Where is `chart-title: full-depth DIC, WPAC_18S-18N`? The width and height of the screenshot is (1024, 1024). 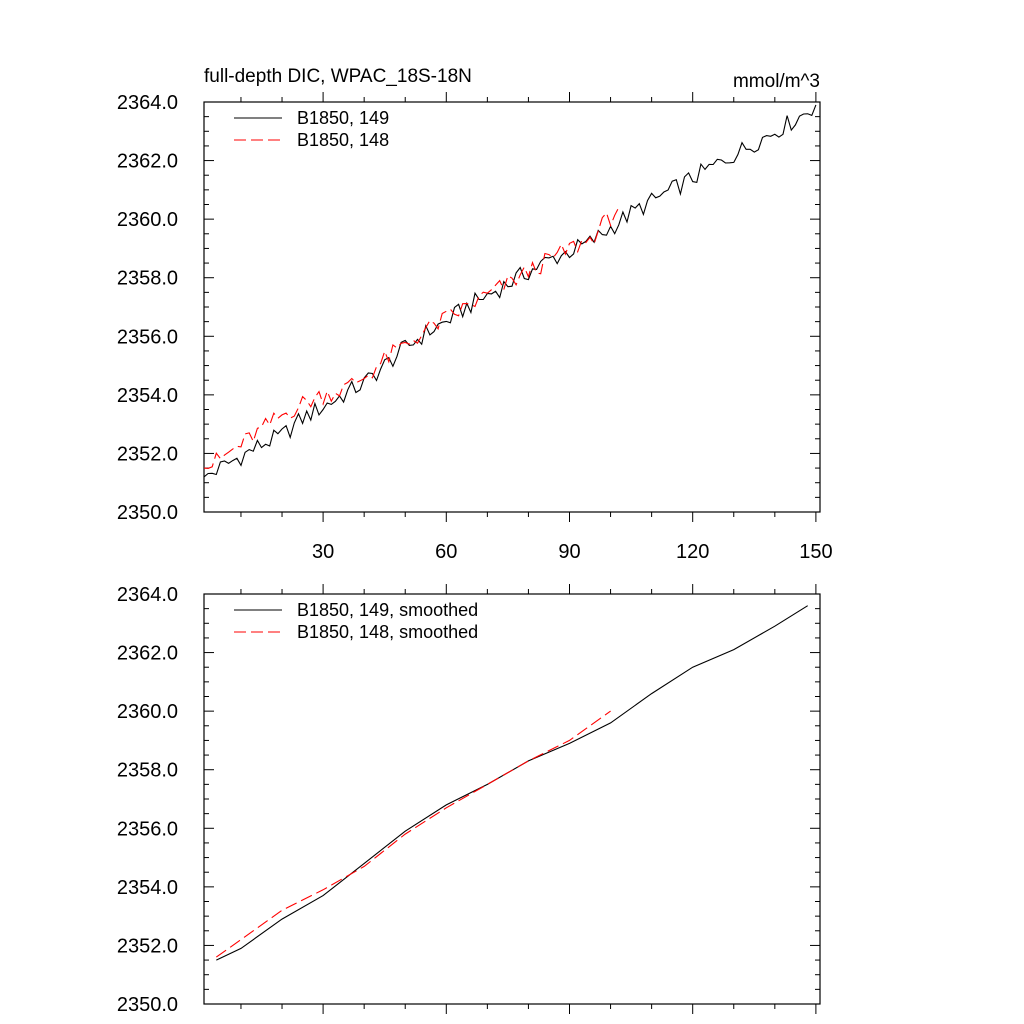
chart-title: full-depth DIC, WPAC_18S-18N is located at coordinates (338, 76).